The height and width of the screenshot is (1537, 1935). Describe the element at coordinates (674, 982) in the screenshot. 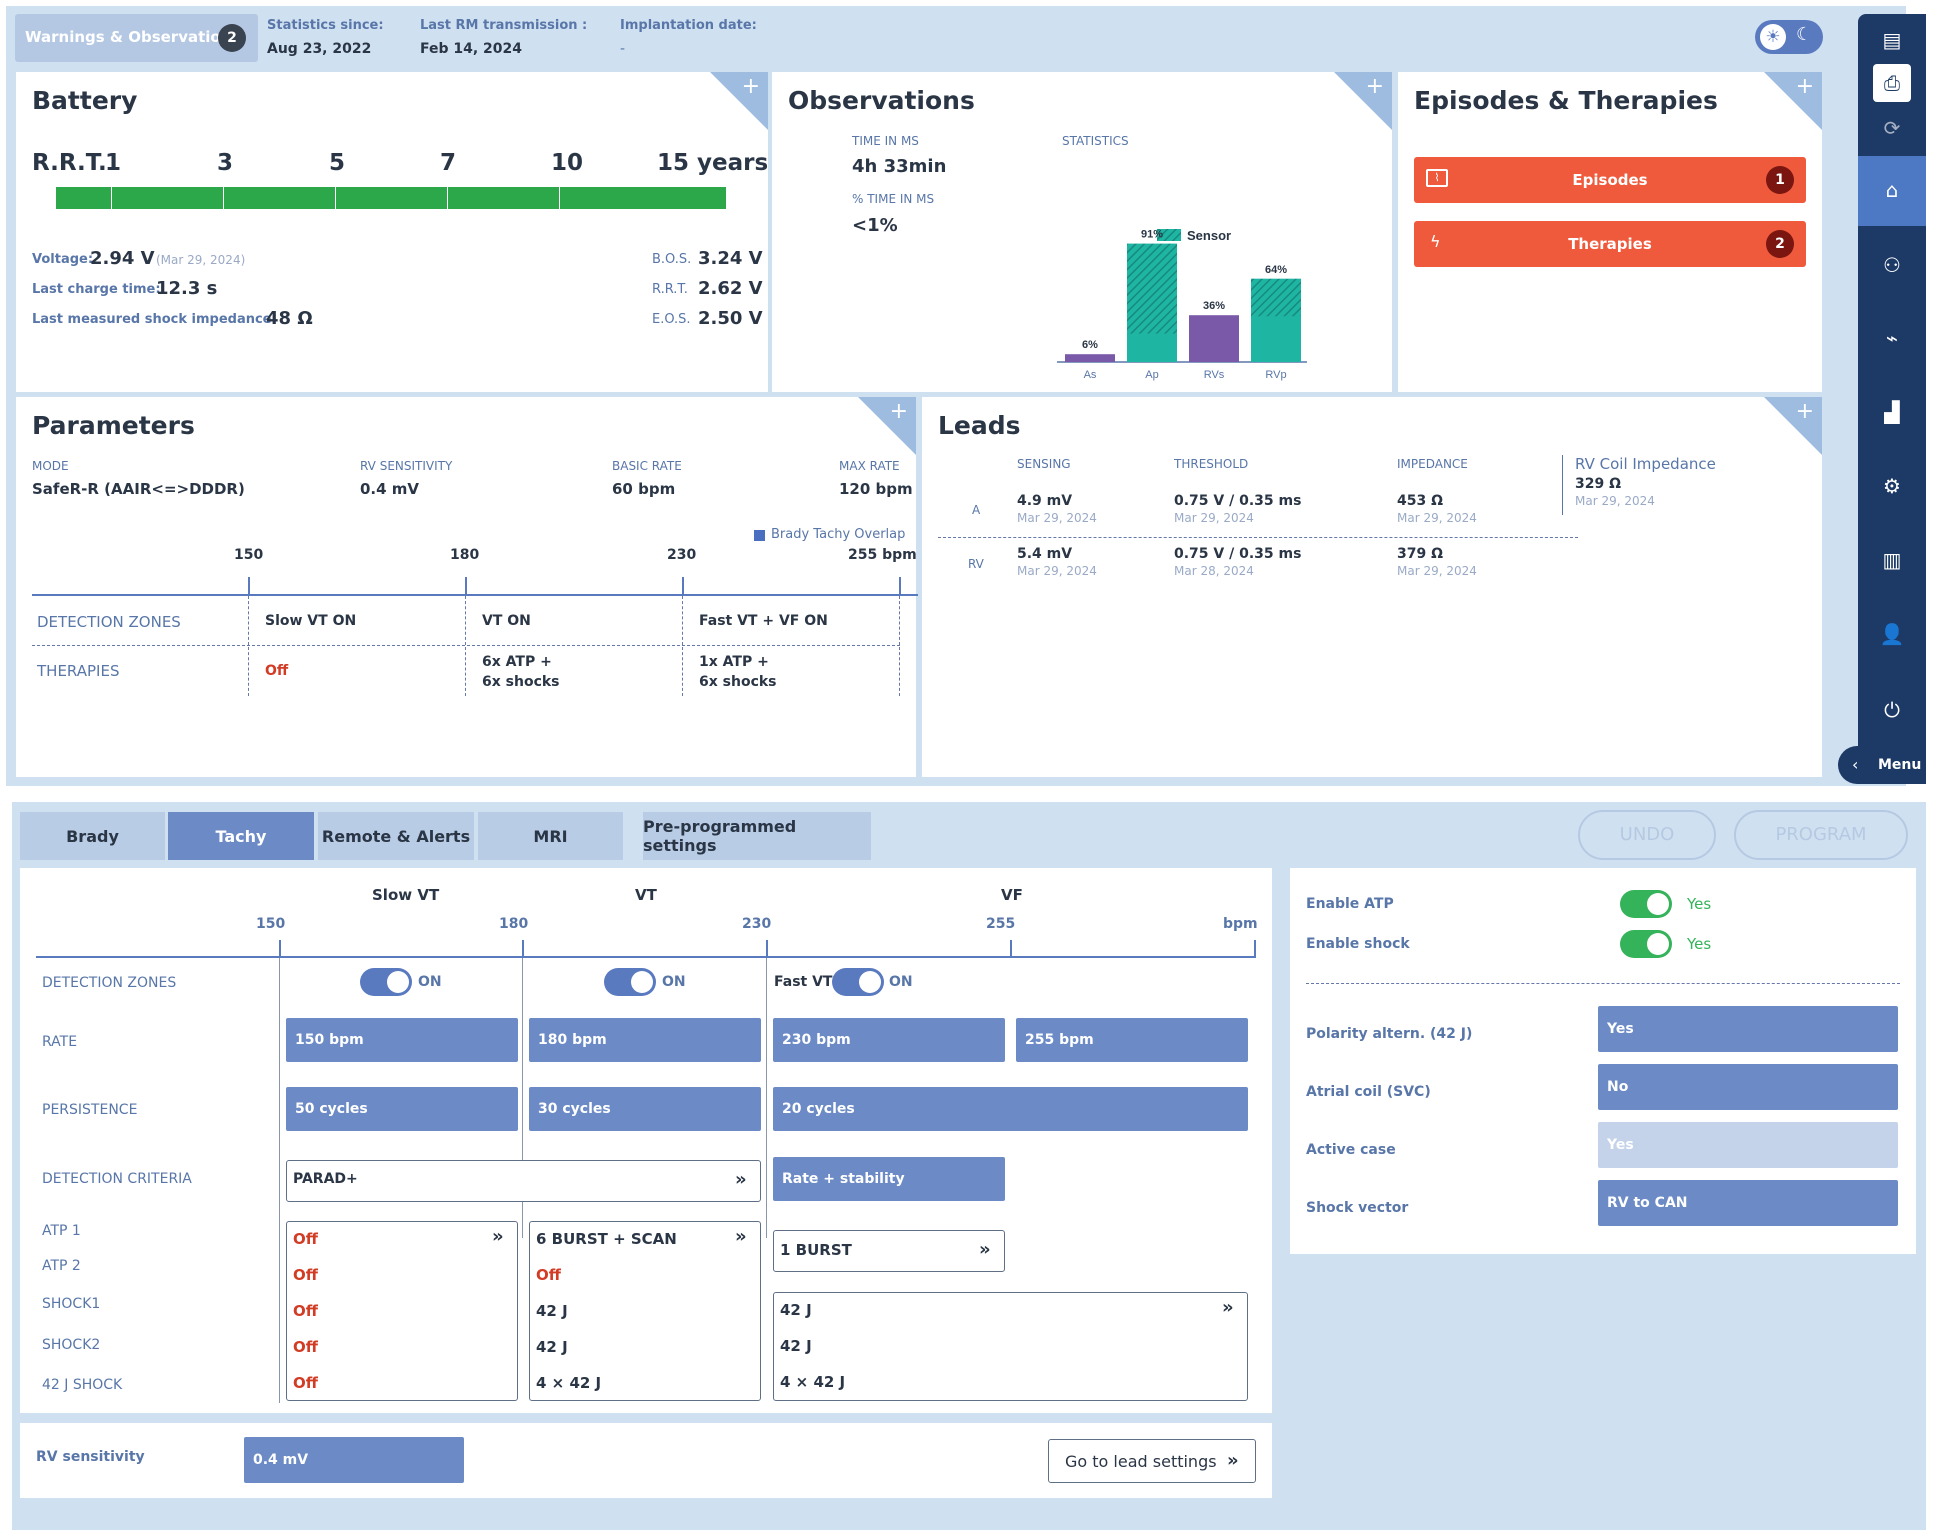

I see `vt-on-label: ON` at that location.